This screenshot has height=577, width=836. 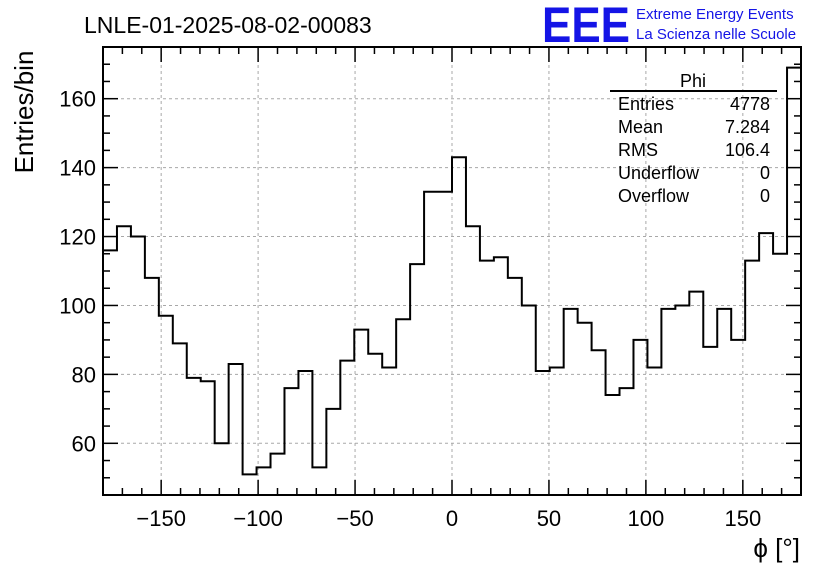 What do you see at coordinates (646, 518) in the screenshot?
I see `x-tick-label: 100` at bounding box center [646, 518].